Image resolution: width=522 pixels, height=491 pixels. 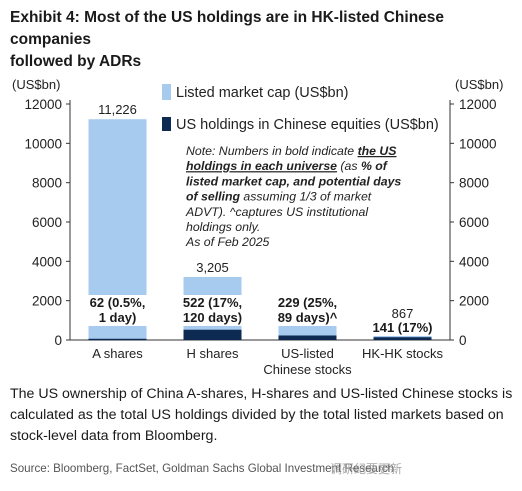 What do you see at coordinates (307, 330) in the screenshot?
I see `bar-listed-market-cap` at bounding box center [307, 330].